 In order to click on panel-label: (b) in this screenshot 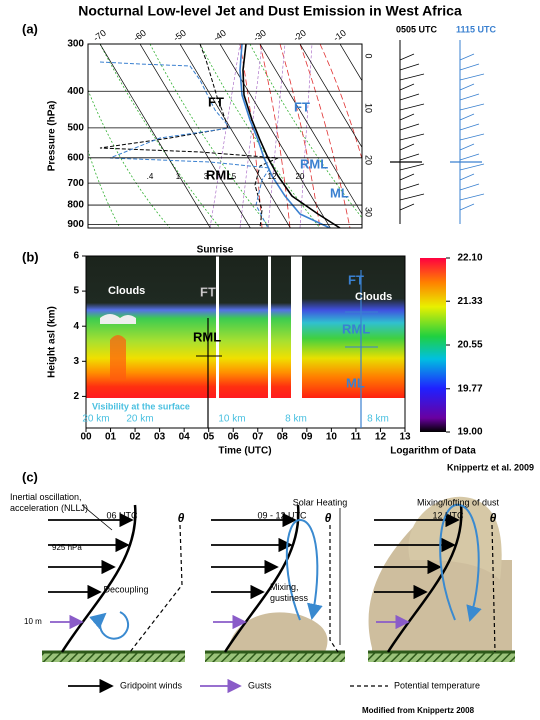, I will do `click(30, 256)`.